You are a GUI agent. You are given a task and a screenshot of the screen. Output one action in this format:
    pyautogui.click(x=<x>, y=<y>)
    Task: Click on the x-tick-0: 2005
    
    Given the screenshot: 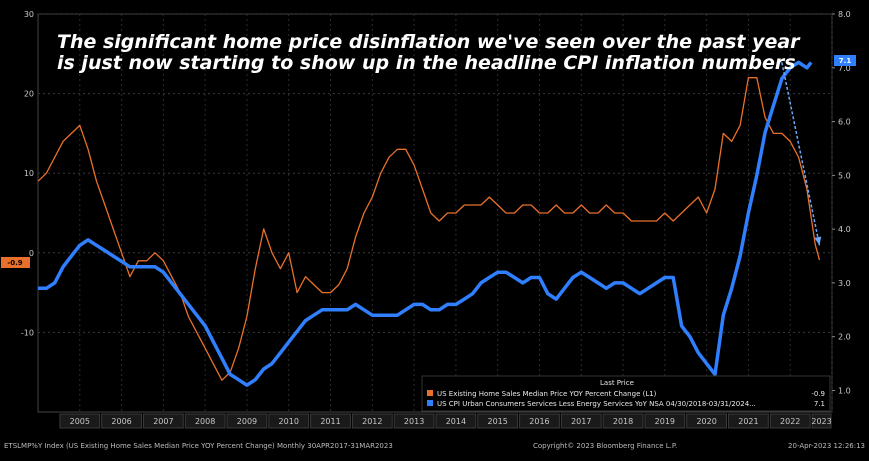 What is the action you would take?
    pyautogui.click(x=80, y=421)
    